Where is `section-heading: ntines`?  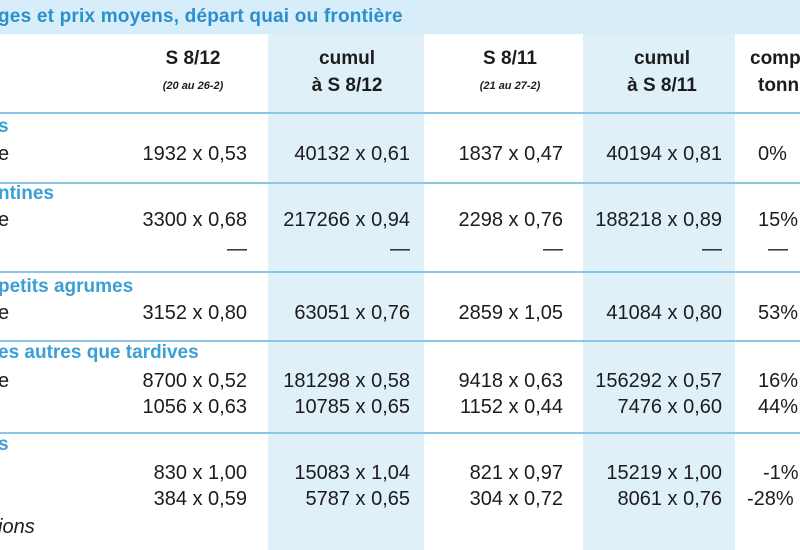 section-heading: ntines is located at coordinates (27, 193).